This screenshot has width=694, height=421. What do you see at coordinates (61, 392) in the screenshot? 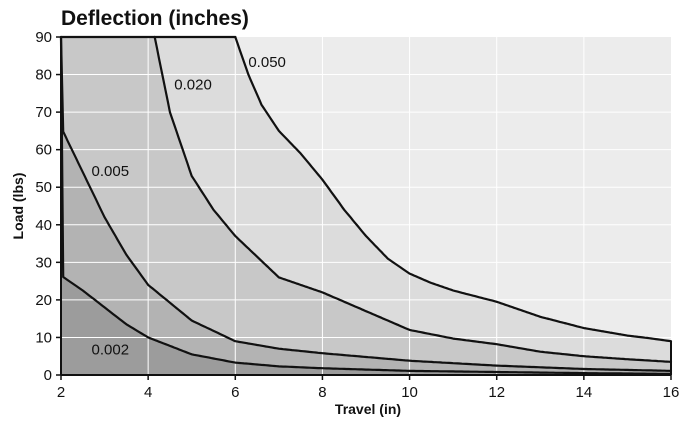
I see `x-tick-label-2: 2` at bounding box center [61, 392].